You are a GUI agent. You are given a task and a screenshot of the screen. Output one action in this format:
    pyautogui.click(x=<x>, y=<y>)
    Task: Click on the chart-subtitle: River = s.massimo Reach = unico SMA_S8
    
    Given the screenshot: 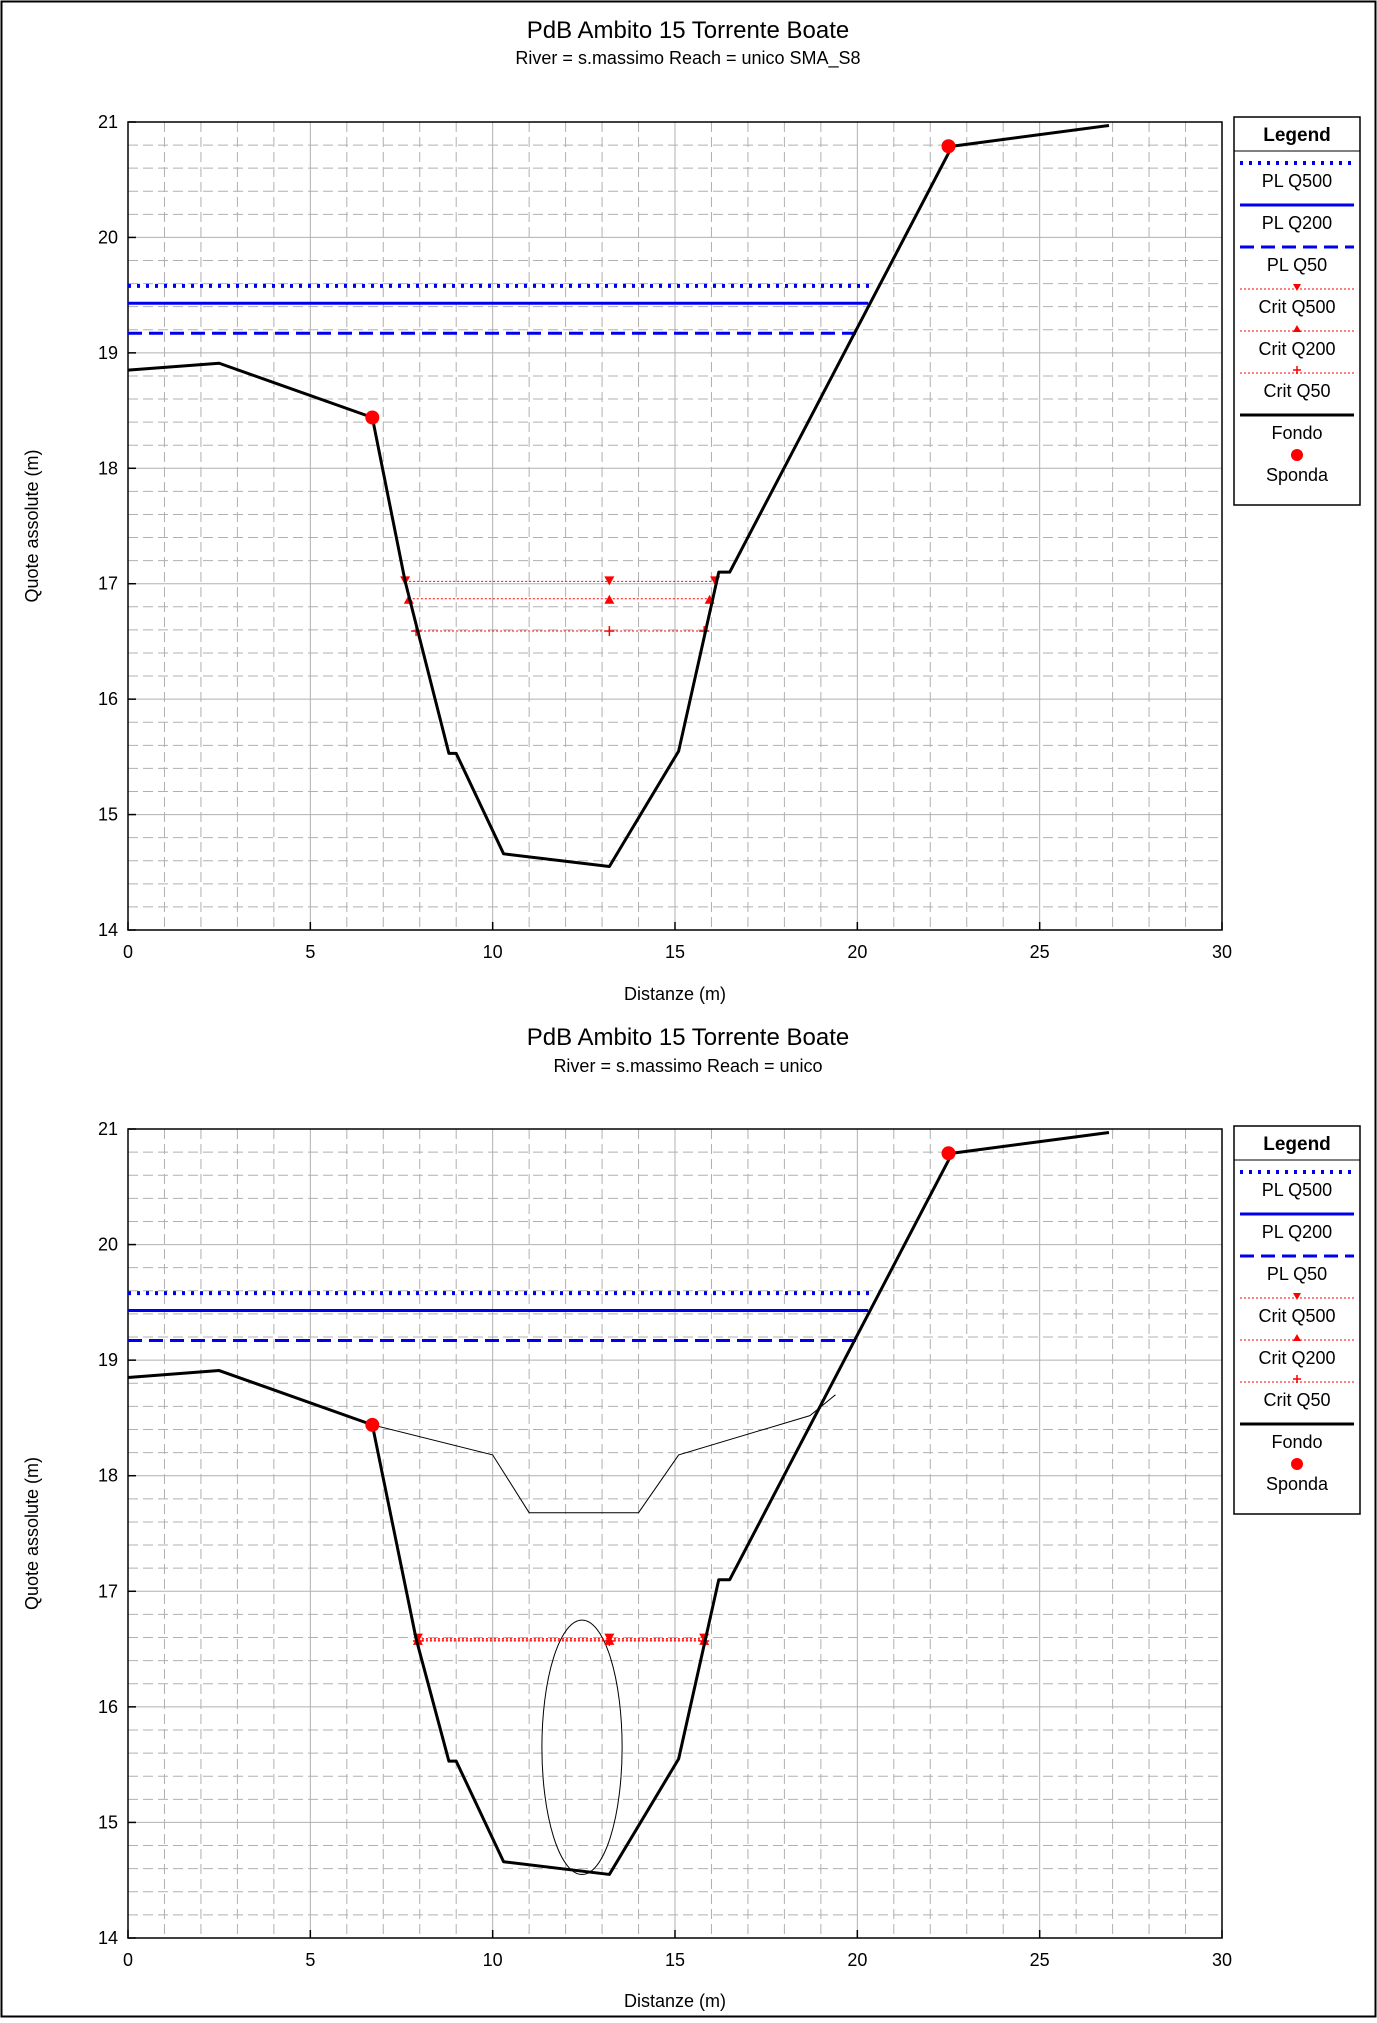 What is the action you would take?
    pyautogui.click(x=687, y=58)
    